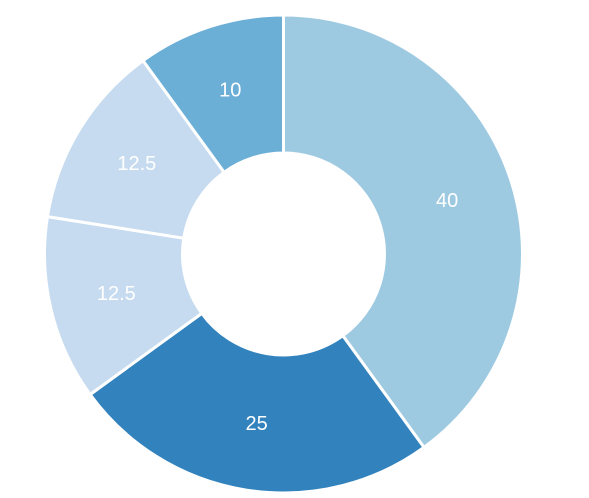 The image size is (589, 498). What do you see at coordinates (256, 424) in the screenshot?
I see `slice-label-1: 25` at bounding box center [256, 424].